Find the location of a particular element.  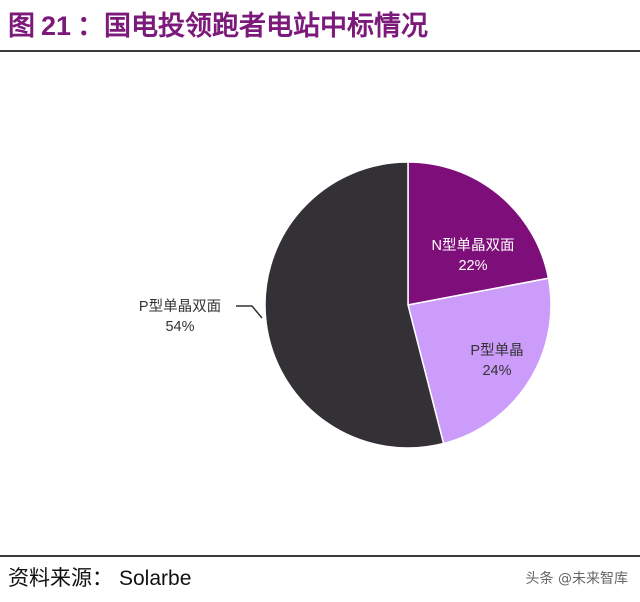

watermark: 头条 @未来智库 is located at coordinates (577, 578).